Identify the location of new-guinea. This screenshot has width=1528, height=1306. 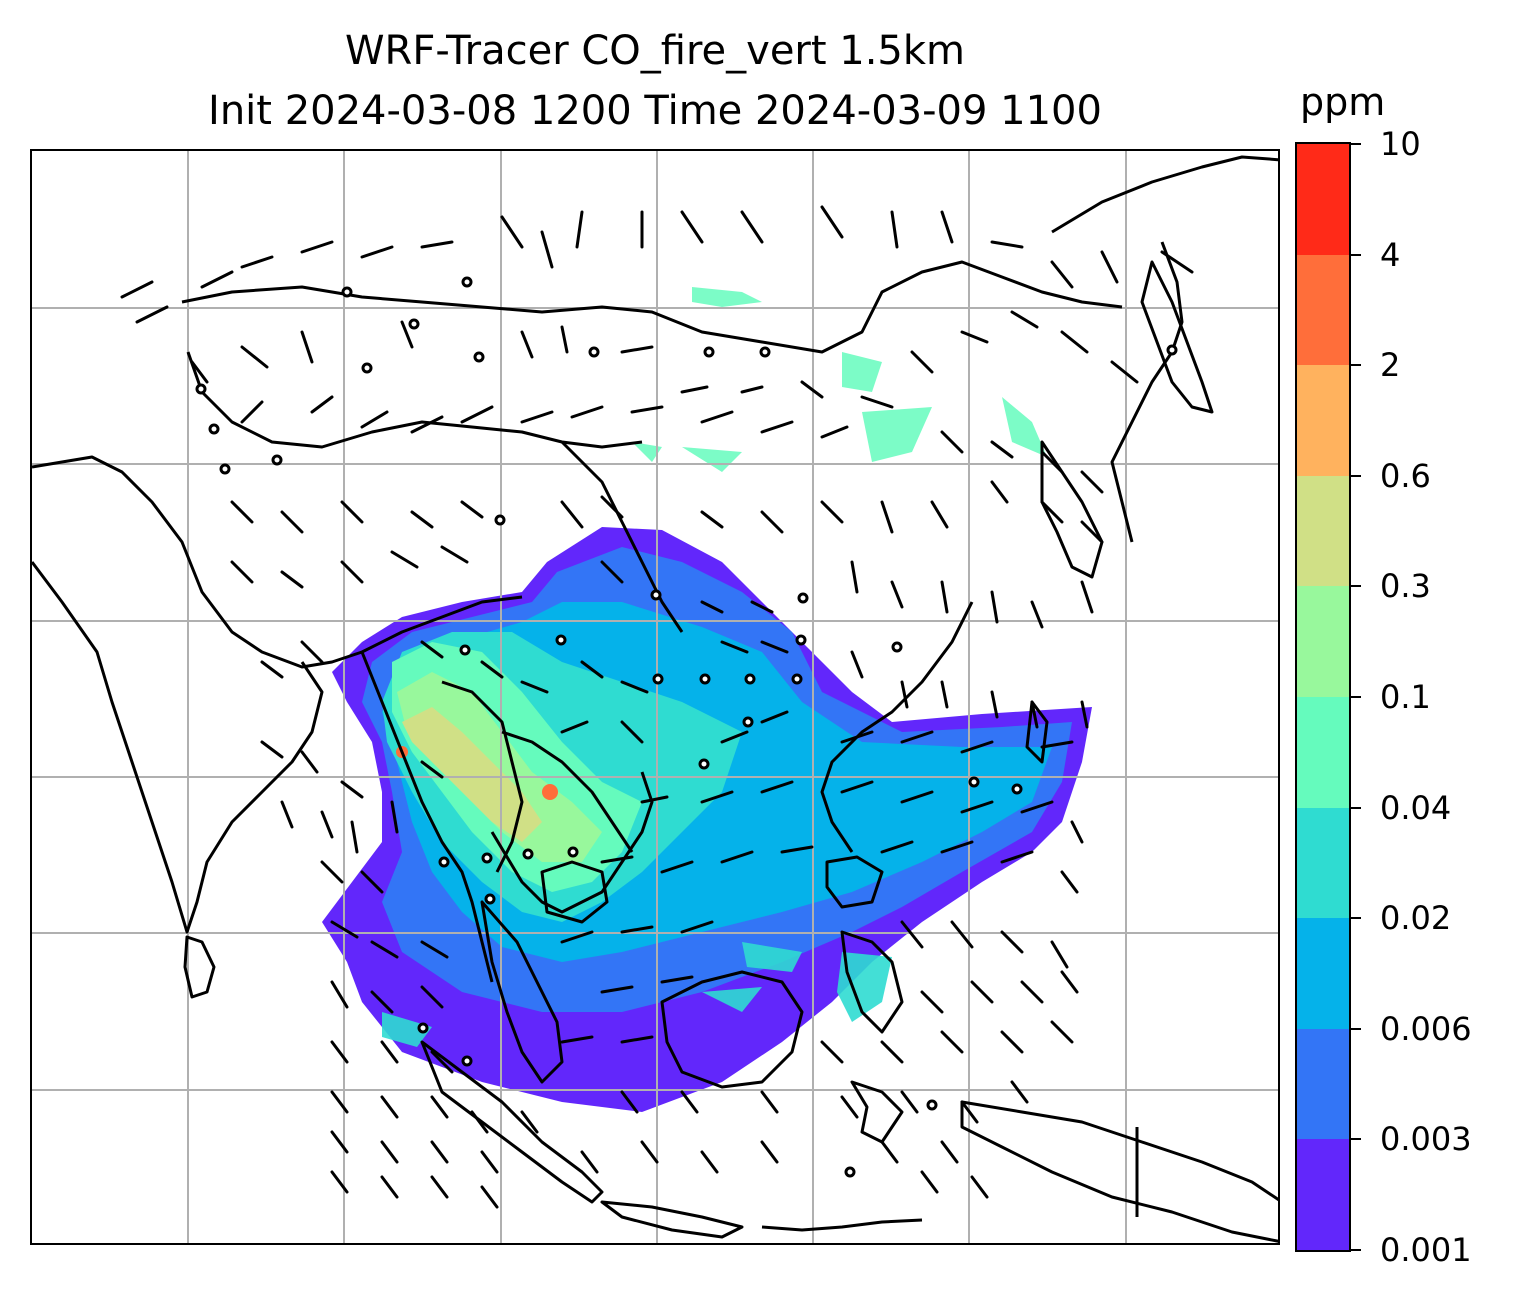
(1119, 1171).